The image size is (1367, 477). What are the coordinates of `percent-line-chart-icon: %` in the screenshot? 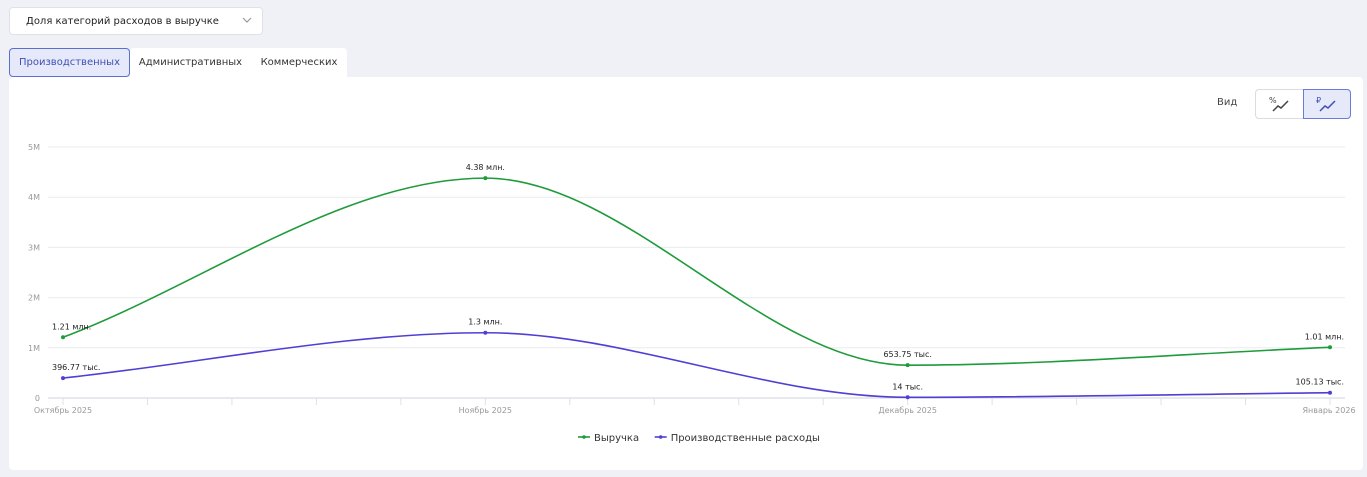 It's located at (1279, 104).